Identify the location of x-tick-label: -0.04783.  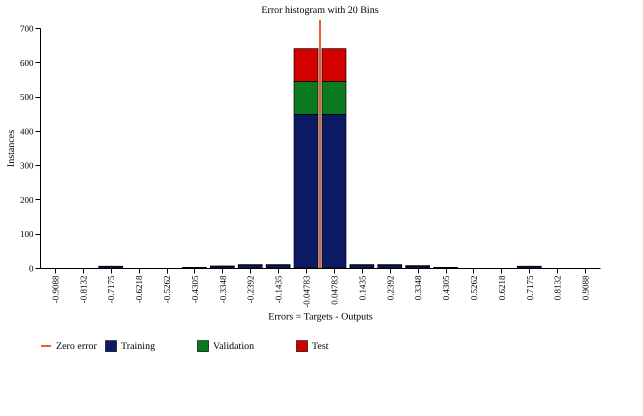
(307, 291).